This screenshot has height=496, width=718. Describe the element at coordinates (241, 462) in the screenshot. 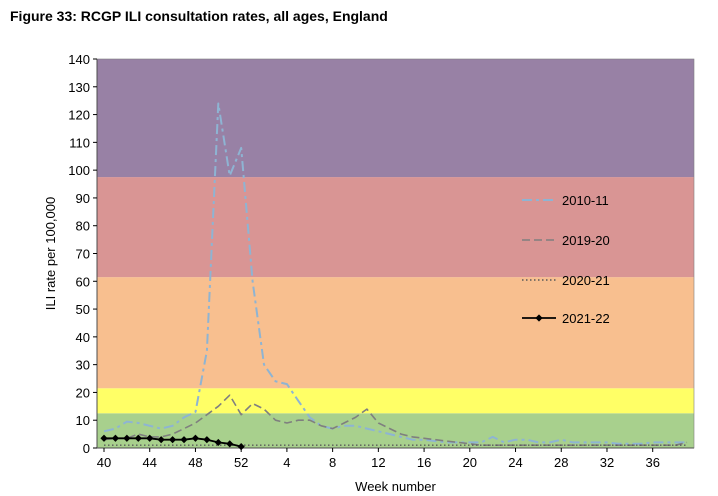

I see `x-tick-label: 52` at that location.